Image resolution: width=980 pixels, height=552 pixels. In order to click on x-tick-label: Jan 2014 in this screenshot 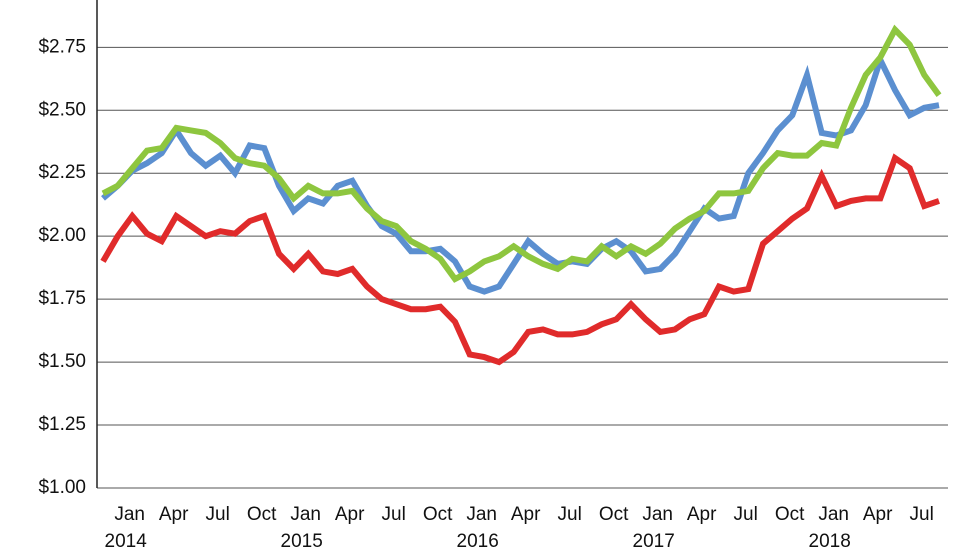, I will do `click(126, 528)`.